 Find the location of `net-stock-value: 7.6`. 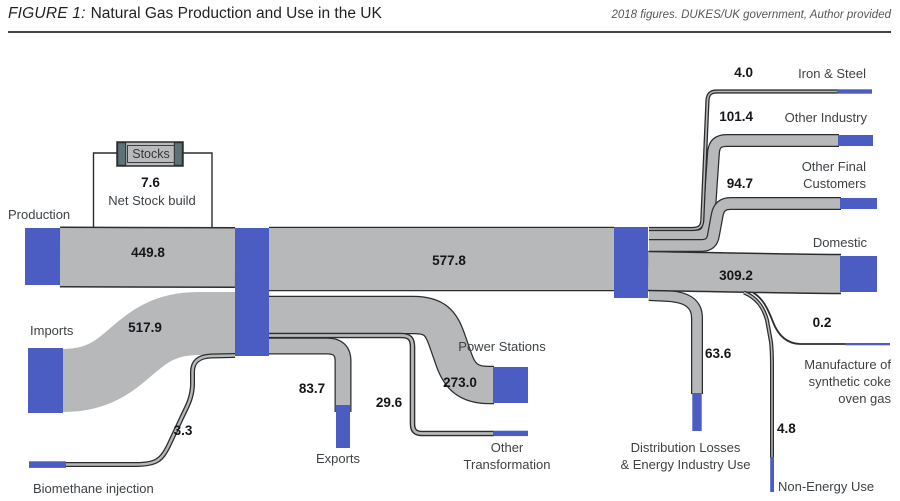

net-stock-value: 7.6 is located at coordinates (150, 182).